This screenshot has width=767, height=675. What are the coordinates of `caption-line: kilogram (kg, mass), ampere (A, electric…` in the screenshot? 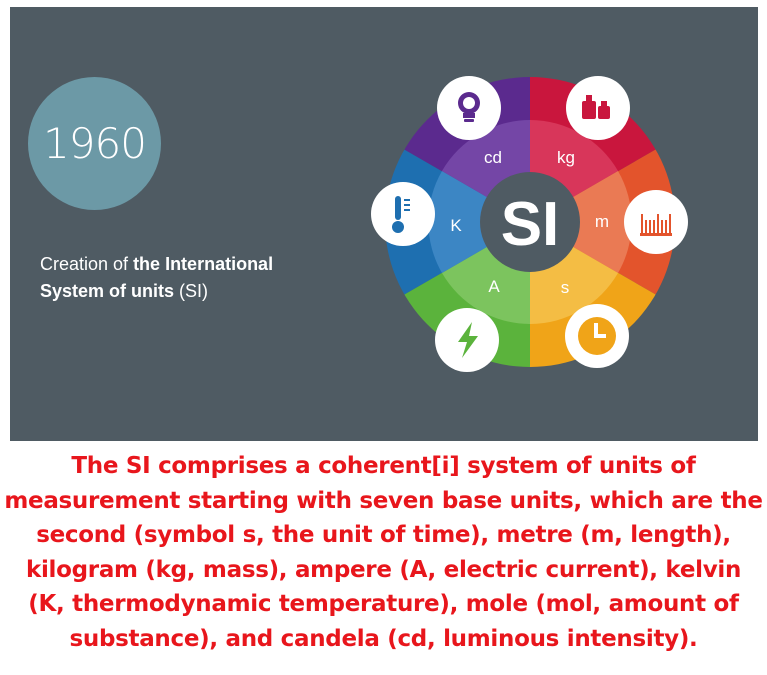 It's located at (383, 569).